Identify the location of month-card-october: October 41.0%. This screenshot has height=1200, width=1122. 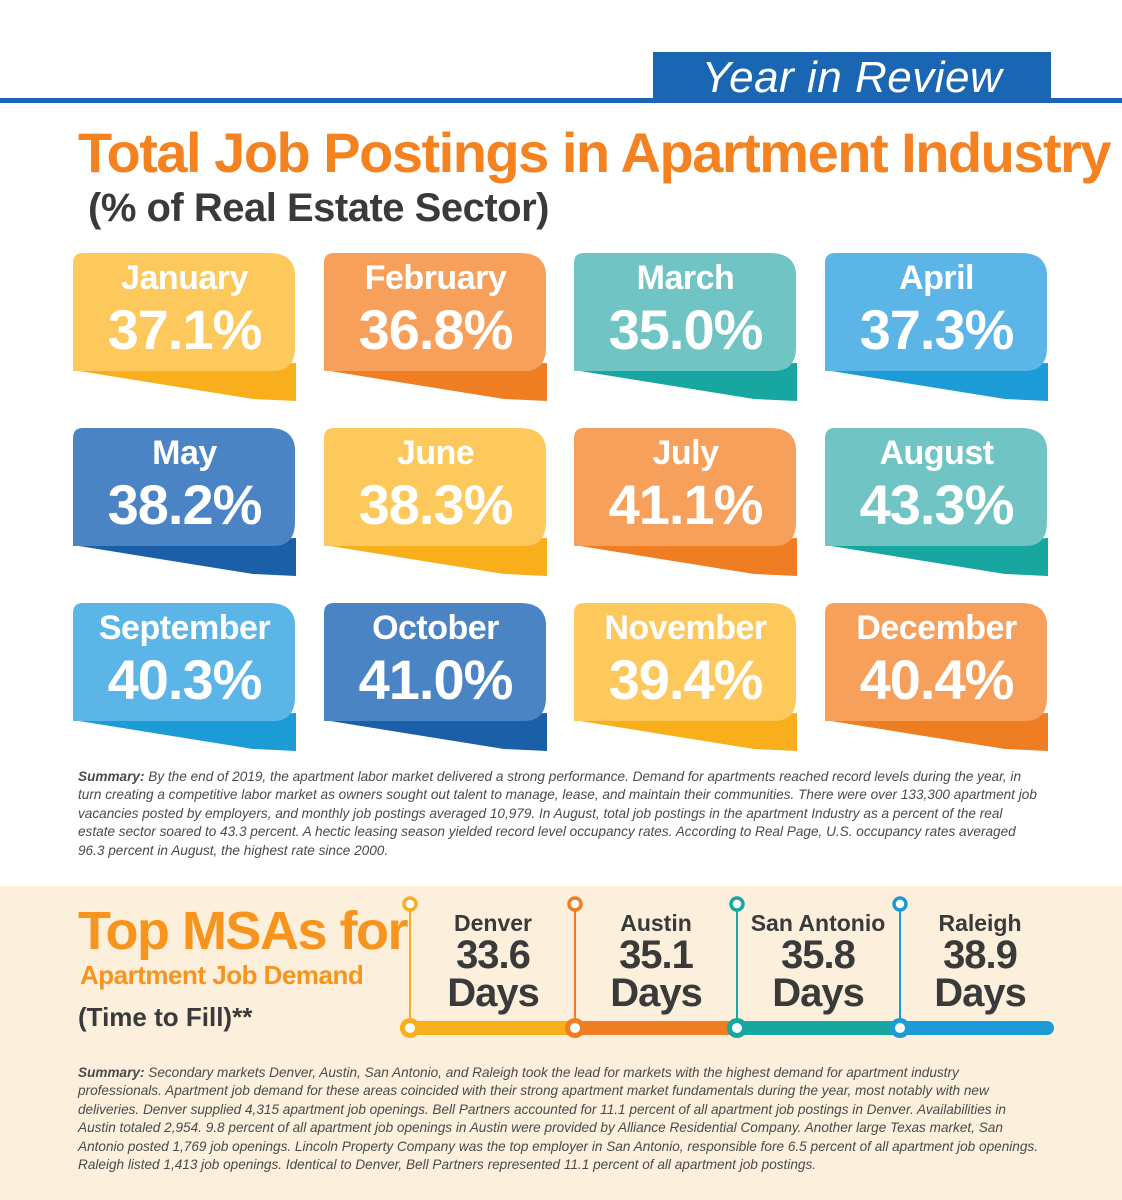
(435, 678).